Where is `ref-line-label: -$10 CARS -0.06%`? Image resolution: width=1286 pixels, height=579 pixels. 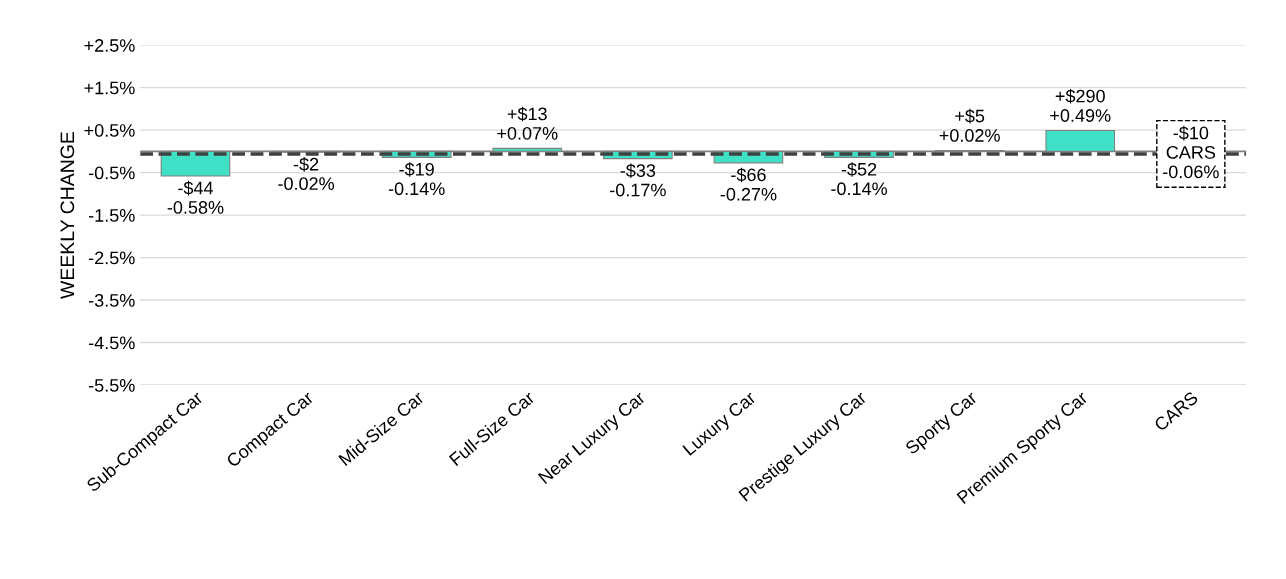
ref-line-label: -$10 CARS -0.06% is located at coordinates (1191, 152).